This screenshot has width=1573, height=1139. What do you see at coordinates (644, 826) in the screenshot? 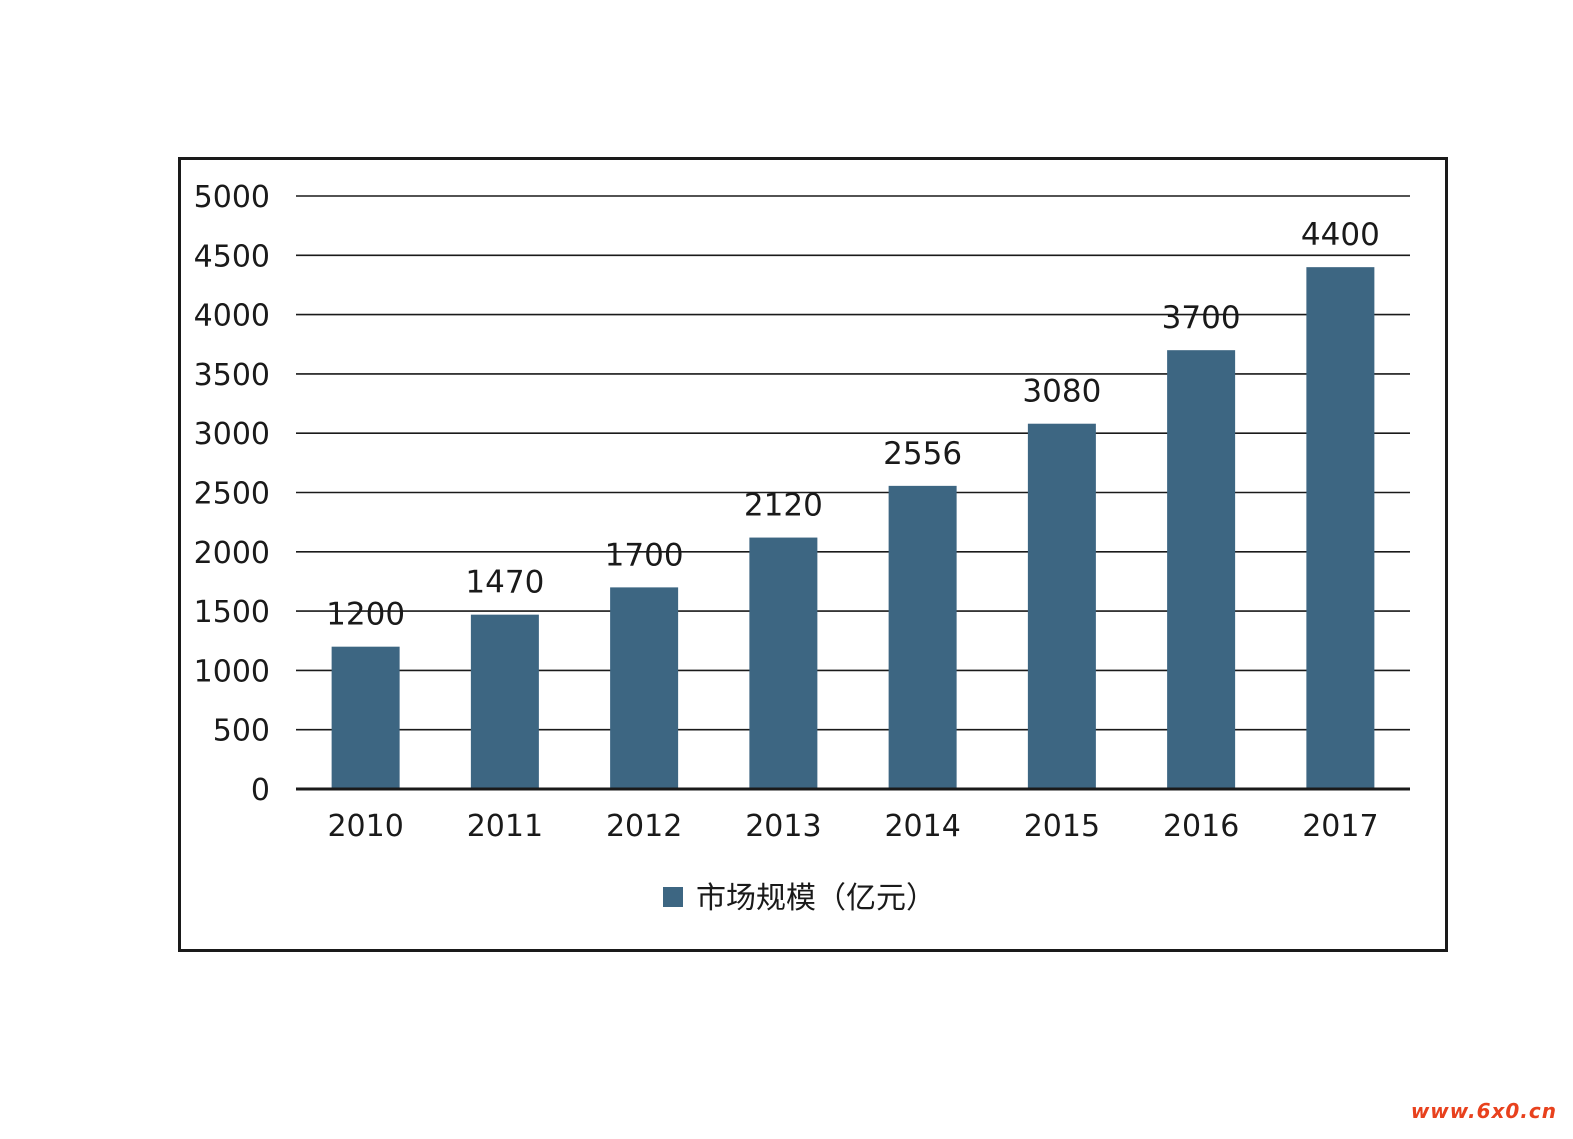
I see `x-tick-label: 2012` at bounding box center [644, 826].